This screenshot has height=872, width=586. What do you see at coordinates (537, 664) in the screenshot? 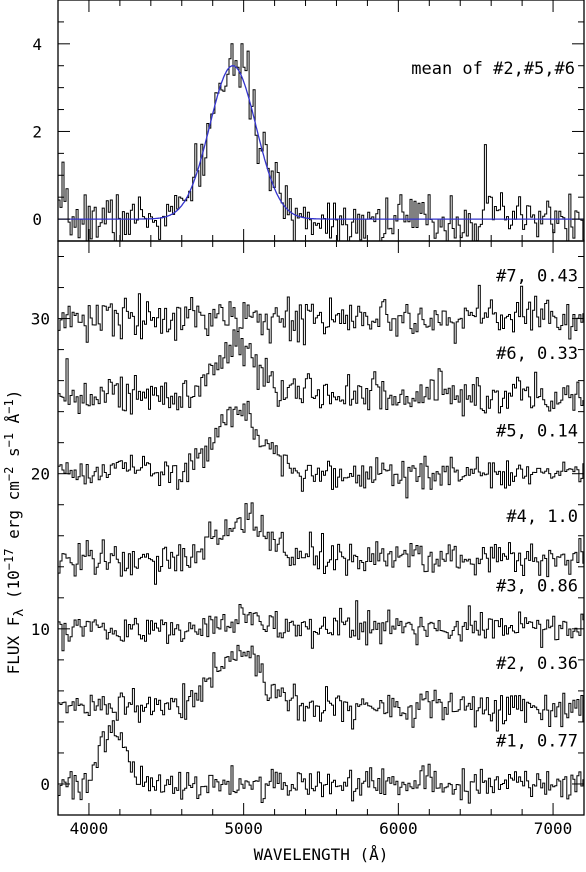
I see `series-label: #2, 0.36` at bounding box center [537, 664].